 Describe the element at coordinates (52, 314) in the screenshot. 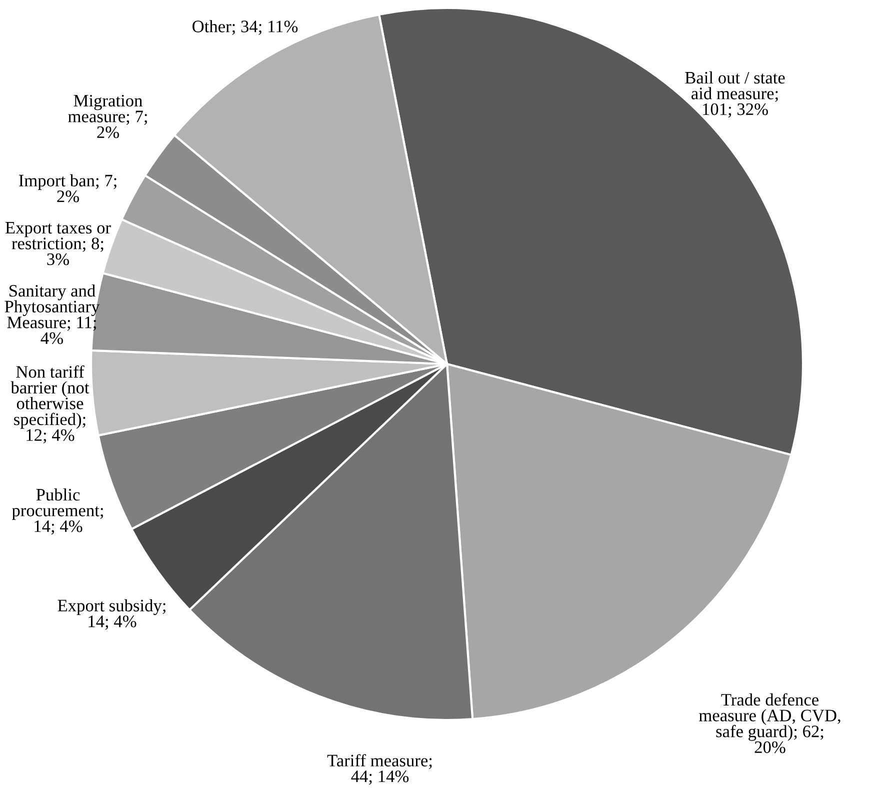

I see `slice-label: Sanitary and Phytosantiary Measure; 11; 4%` at that location.